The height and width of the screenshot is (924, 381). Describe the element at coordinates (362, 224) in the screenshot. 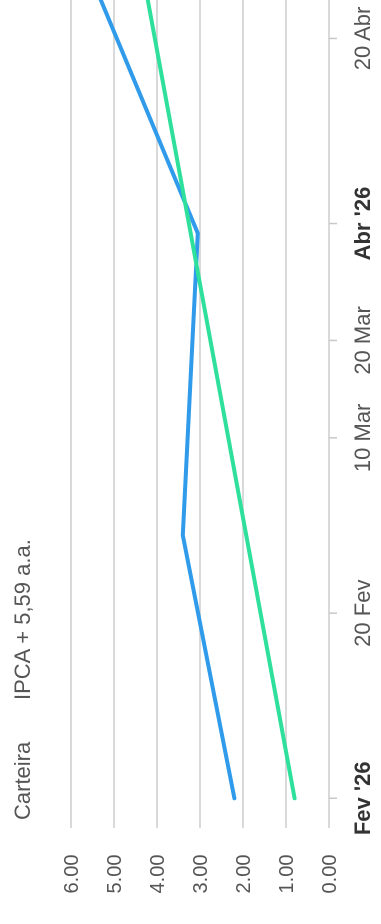

I see `x-tick-label: Abr '26` at that location.